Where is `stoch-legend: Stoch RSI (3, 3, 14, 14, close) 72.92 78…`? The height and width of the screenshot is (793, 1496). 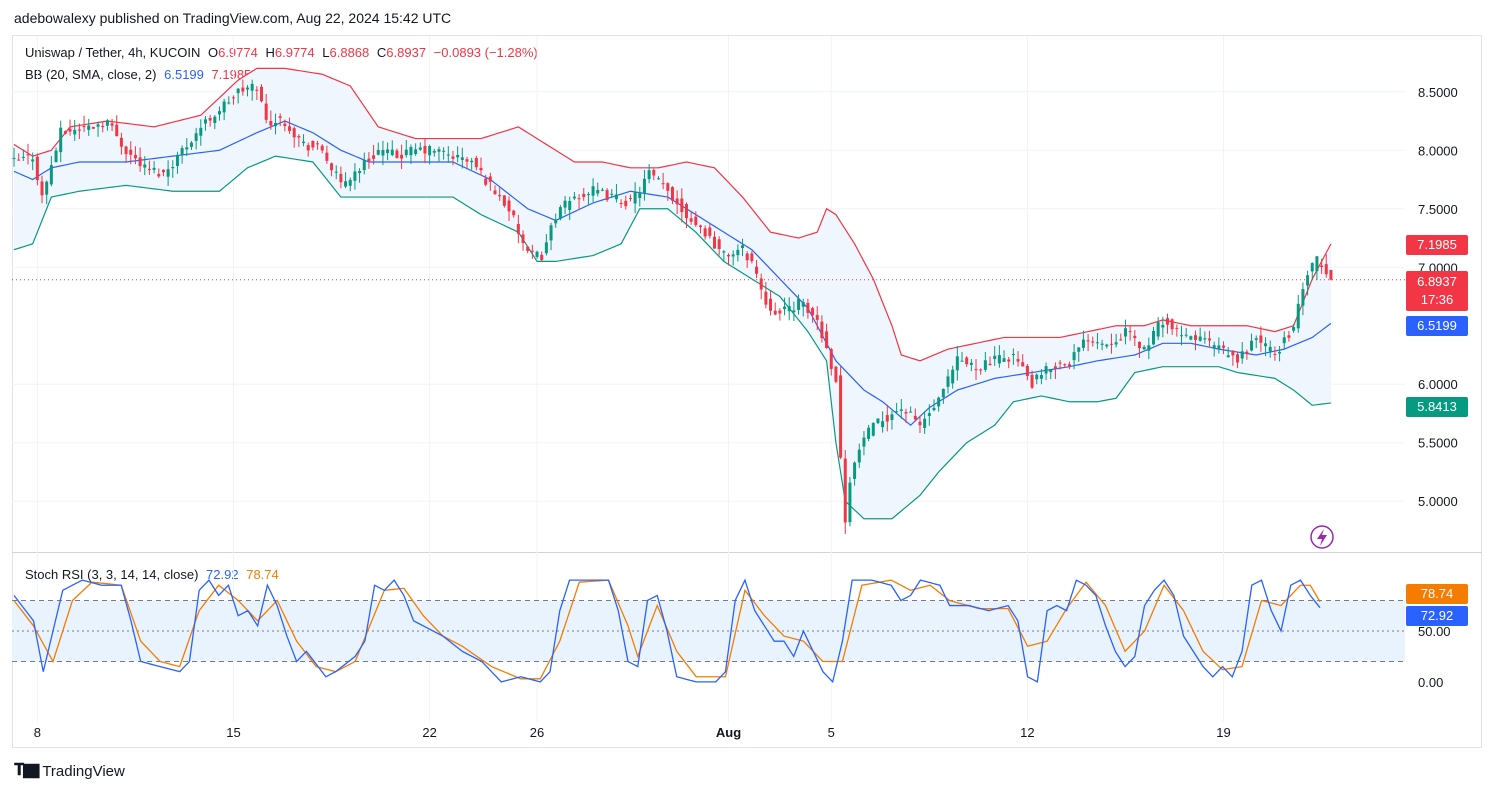 stoch-legend: Stoch RSI (3, 3, 14, 14, close) 72.92 78… is located at coordinates (154, 574).